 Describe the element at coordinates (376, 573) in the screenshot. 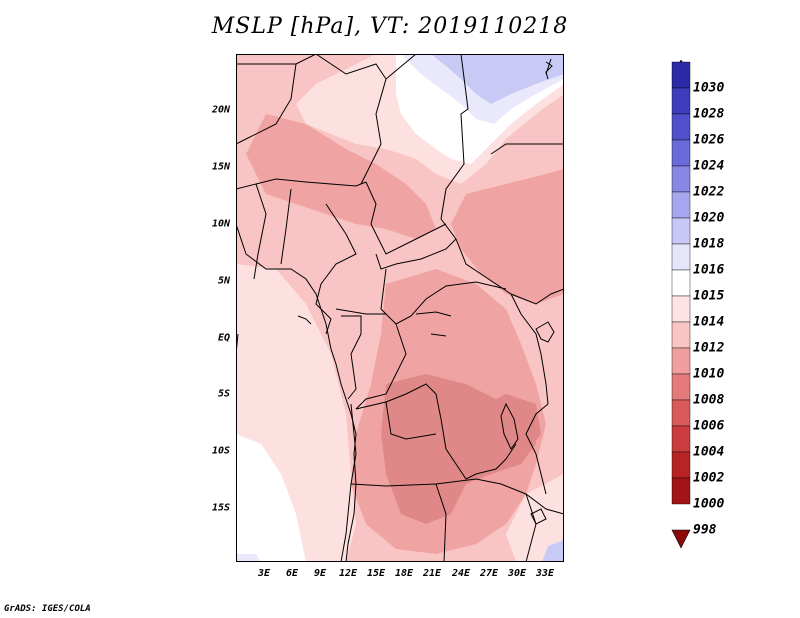

I see `lon-label-15e: 15E` at that location.